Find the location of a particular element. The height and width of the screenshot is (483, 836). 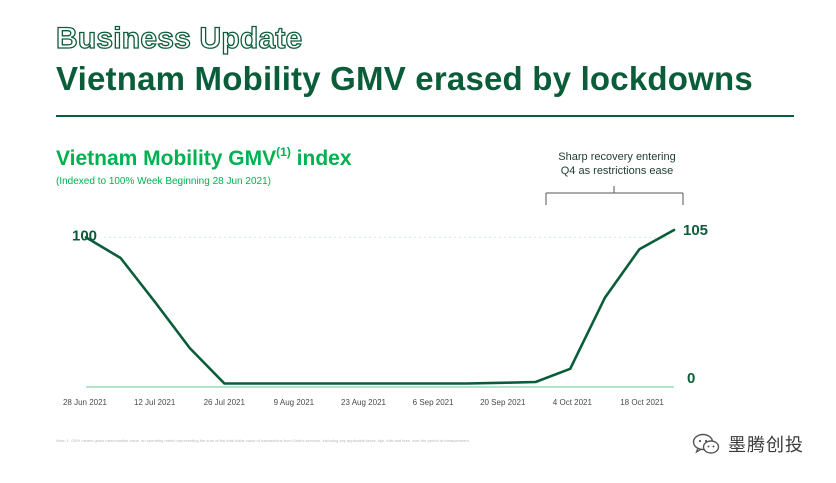

chart-title: Vietnam Mobility GMV(1) index is located at coordinates (204, 158).